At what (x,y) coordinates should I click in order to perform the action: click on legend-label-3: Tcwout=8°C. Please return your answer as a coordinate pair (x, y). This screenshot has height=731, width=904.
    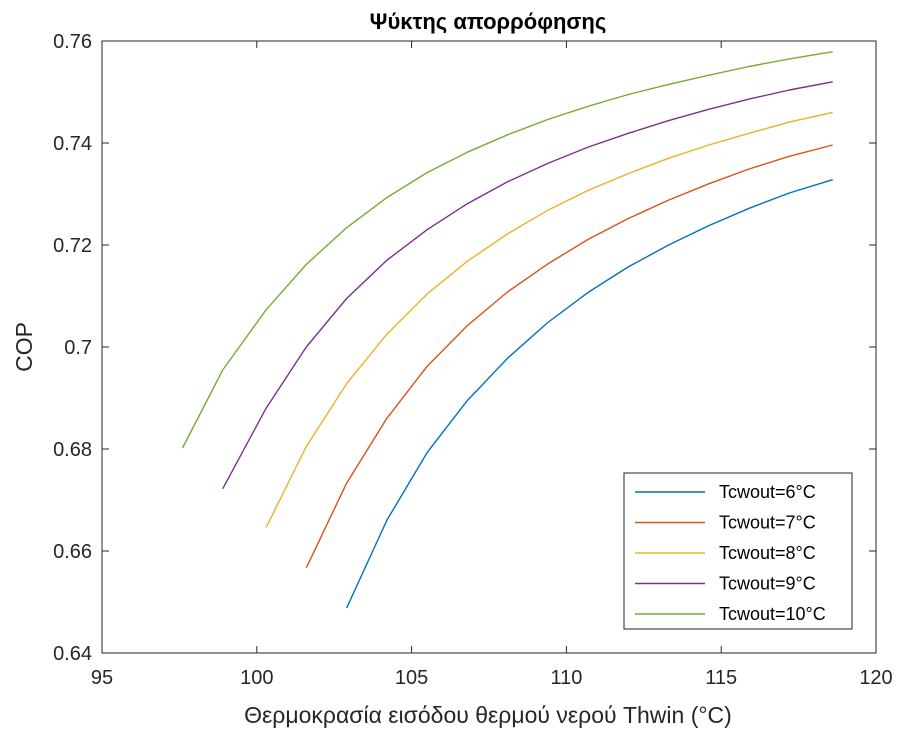
    Looking at the image, I should click on (767, 553).